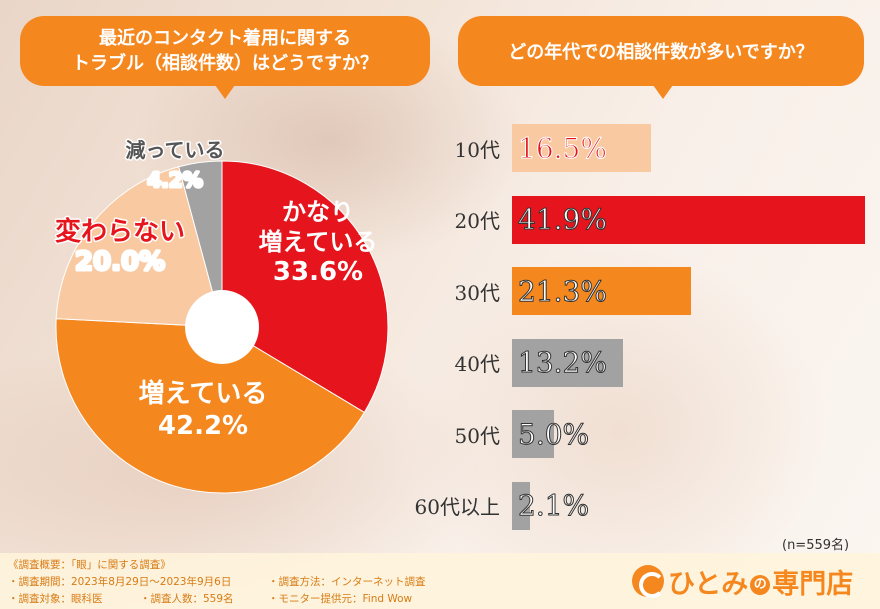  What do you see at coordinates (318, 212) in the screenshot?
I see `pie-label-much-increased: かなり` at bounding box center [318, 212].